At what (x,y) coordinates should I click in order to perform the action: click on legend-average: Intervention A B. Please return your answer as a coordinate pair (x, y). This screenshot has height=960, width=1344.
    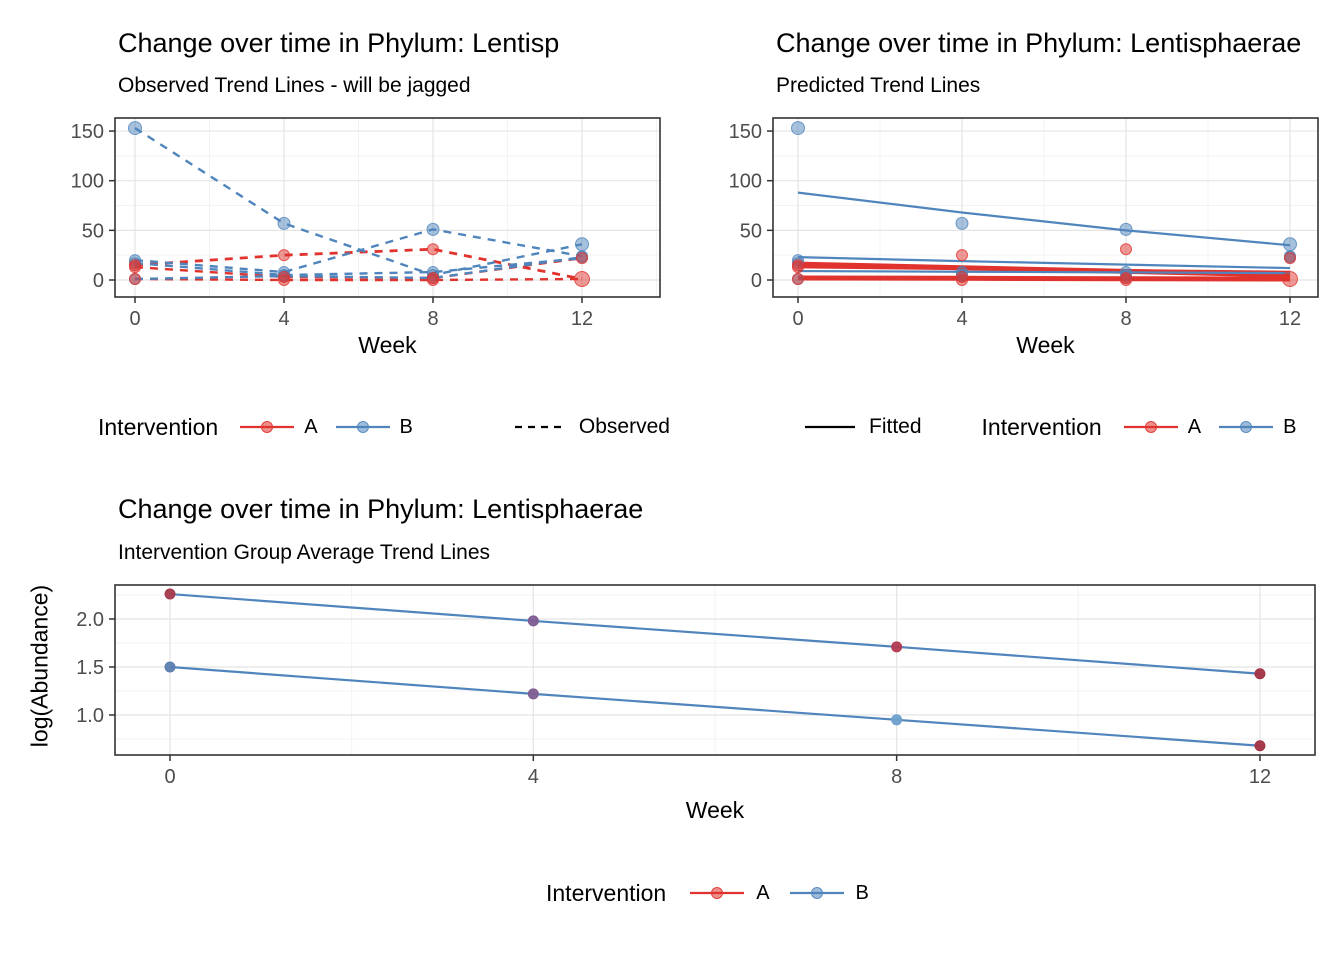
    Looking at the image, I should click on (709, 893).